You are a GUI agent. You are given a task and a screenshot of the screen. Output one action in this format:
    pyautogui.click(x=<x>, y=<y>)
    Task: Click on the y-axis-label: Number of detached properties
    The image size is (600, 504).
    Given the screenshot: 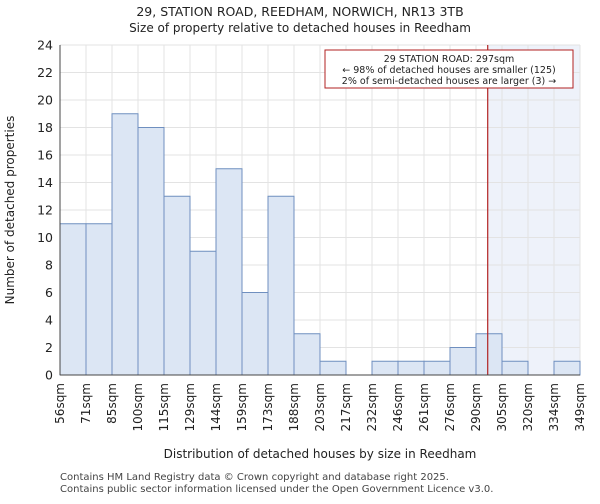 What is the action you would take?
    pyautogui.click(x=10, y=210)
    